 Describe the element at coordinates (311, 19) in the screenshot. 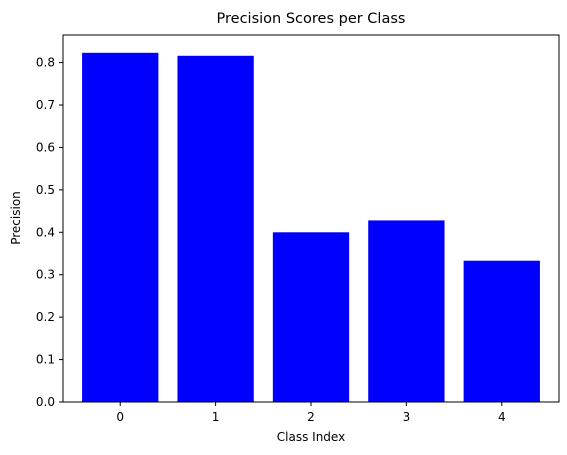

I see `chart-title: Precision Scores per Class` at that location.